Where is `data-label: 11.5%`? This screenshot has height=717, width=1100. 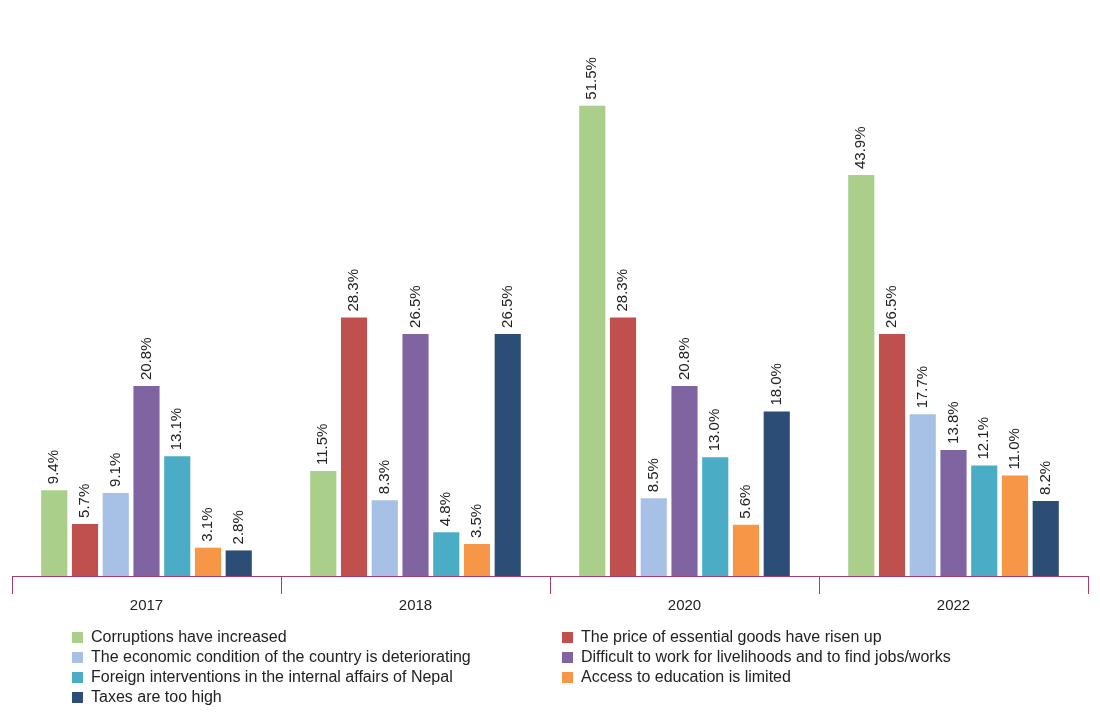 data-label: 11.5% is located at coordinates (322, 444).